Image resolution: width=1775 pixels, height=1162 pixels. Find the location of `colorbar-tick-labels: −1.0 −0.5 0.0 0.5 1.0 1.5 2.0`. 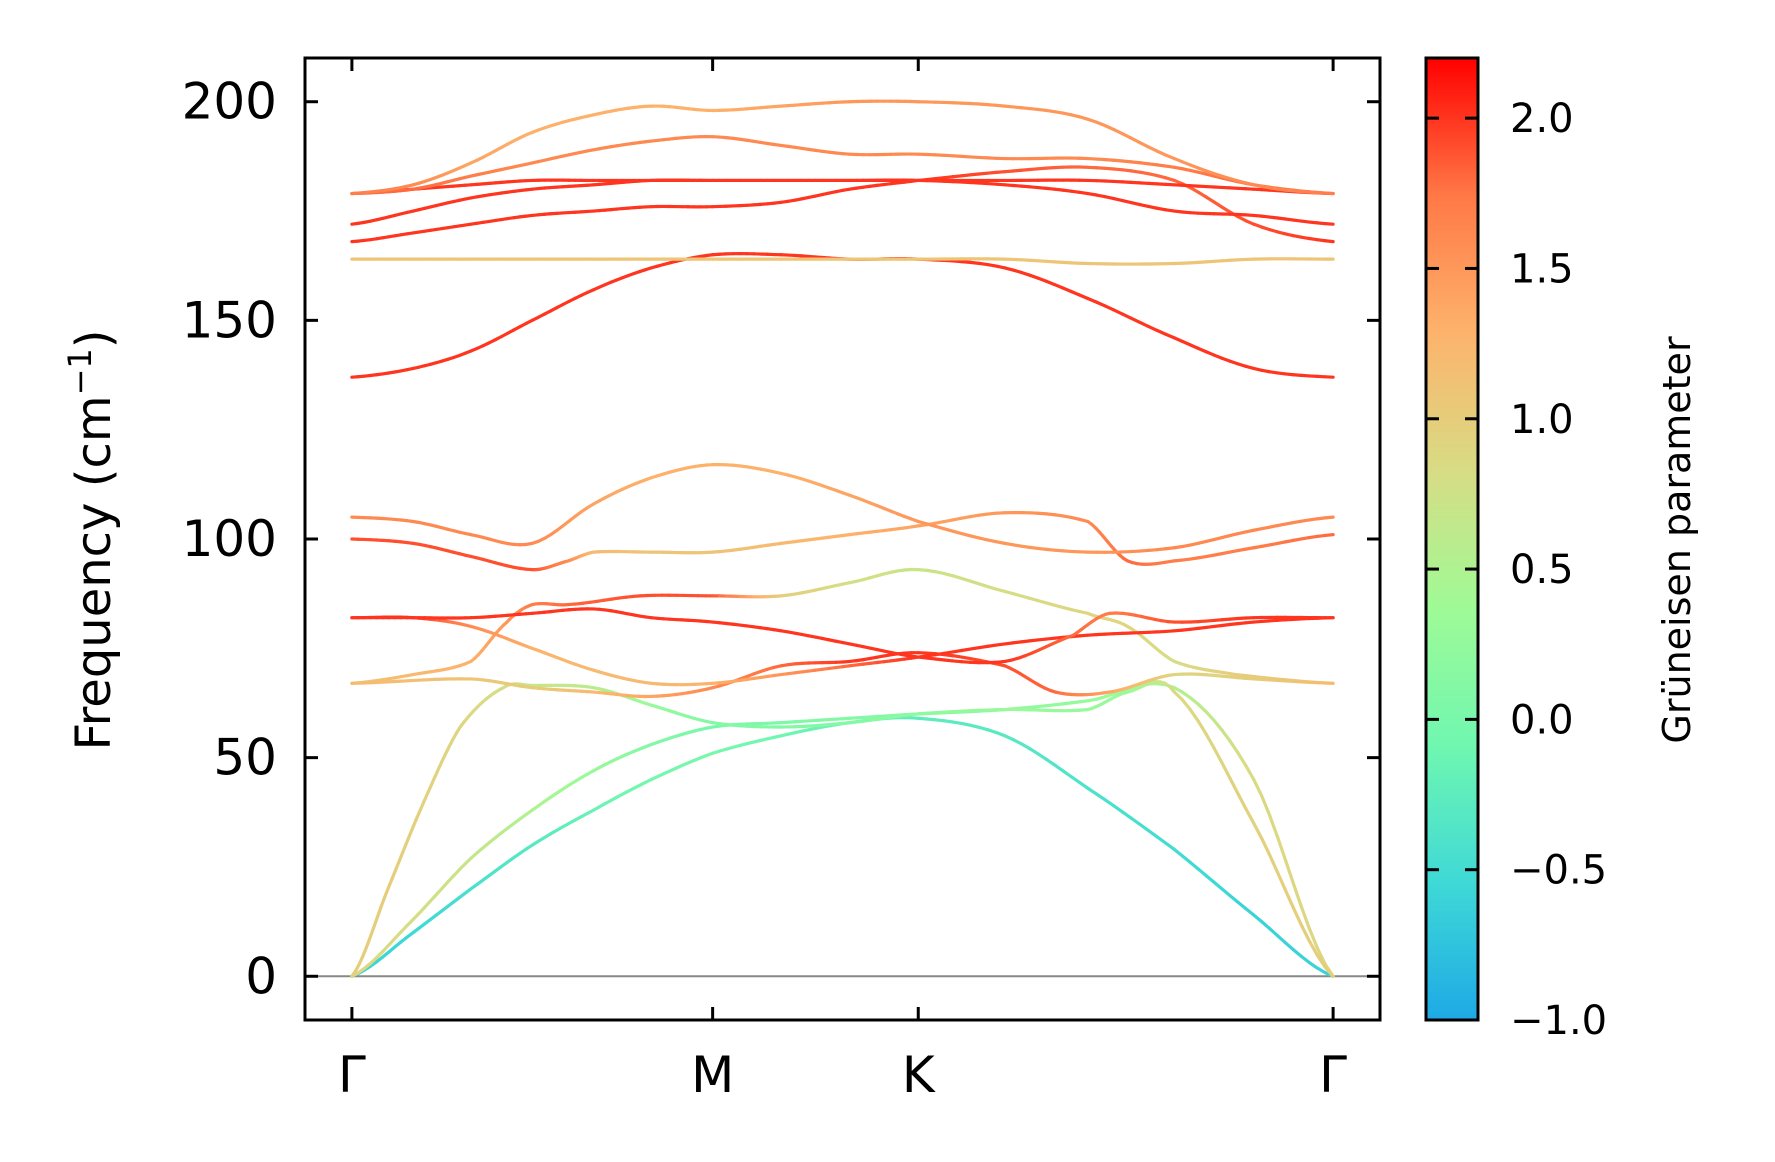

colorbar-tick-labels: −1.0 −0.5 0.0 0.5 1.0 1.5 2.0 is located at coordinates (1558, 570).